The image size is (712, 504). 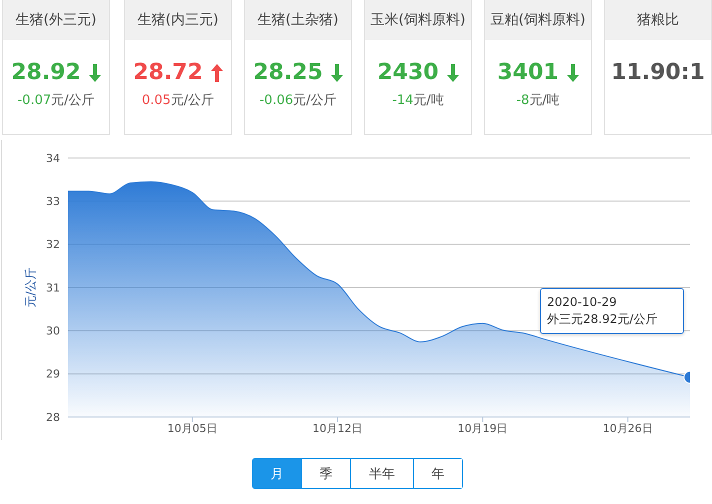 I want to click on y-tick-label: 34, so click(x=53, y=158).